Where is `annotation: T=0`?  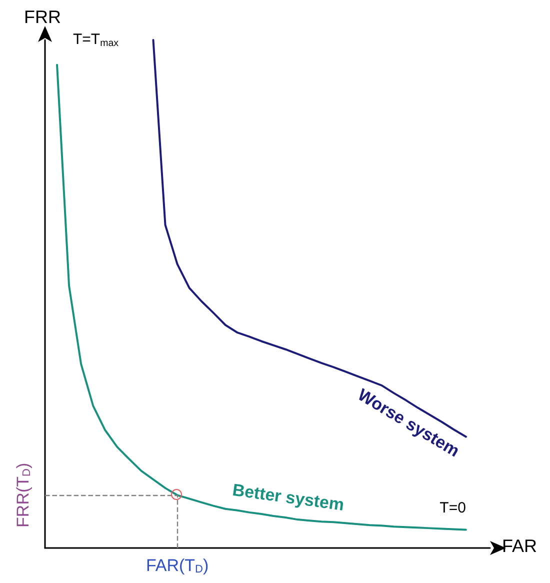 annotation: T=0 is located at coordinates (453, 508).